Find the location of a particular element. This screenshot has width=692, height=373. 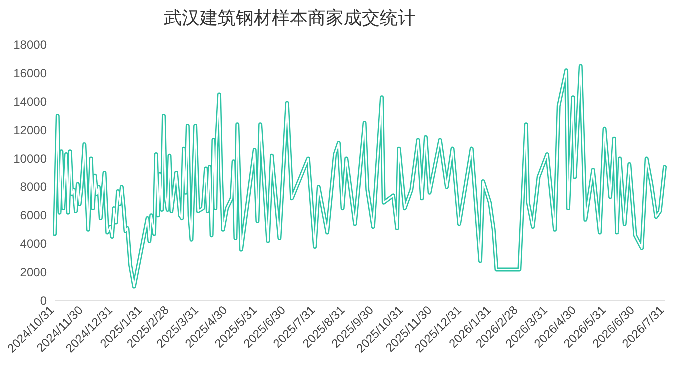

y-tick-label: 18000 is located at coordinates (31, 45).